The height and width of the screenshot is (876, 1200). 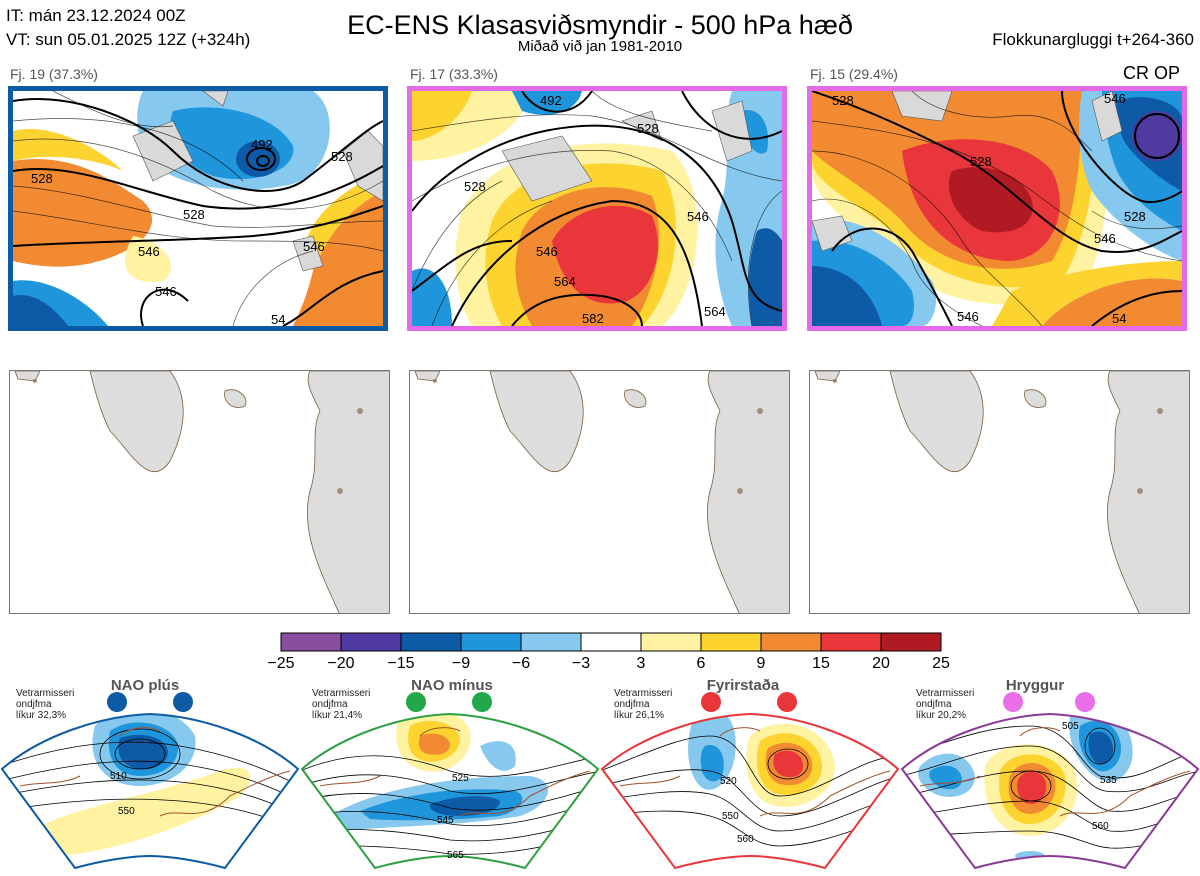 I want to click on page-subtitle: Miðað við jan 1981-2010, so click(x=600, y=46).